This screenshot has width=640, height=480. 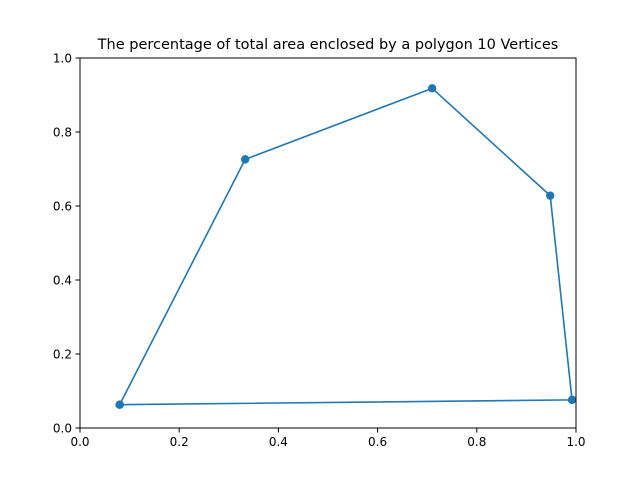 What do you see at coordinates (66, 244) in the screenshot?
I see `y-axis: 0.0 0.2 0.4 0.6 0.8 1.0` at bounding box center [66, 244].